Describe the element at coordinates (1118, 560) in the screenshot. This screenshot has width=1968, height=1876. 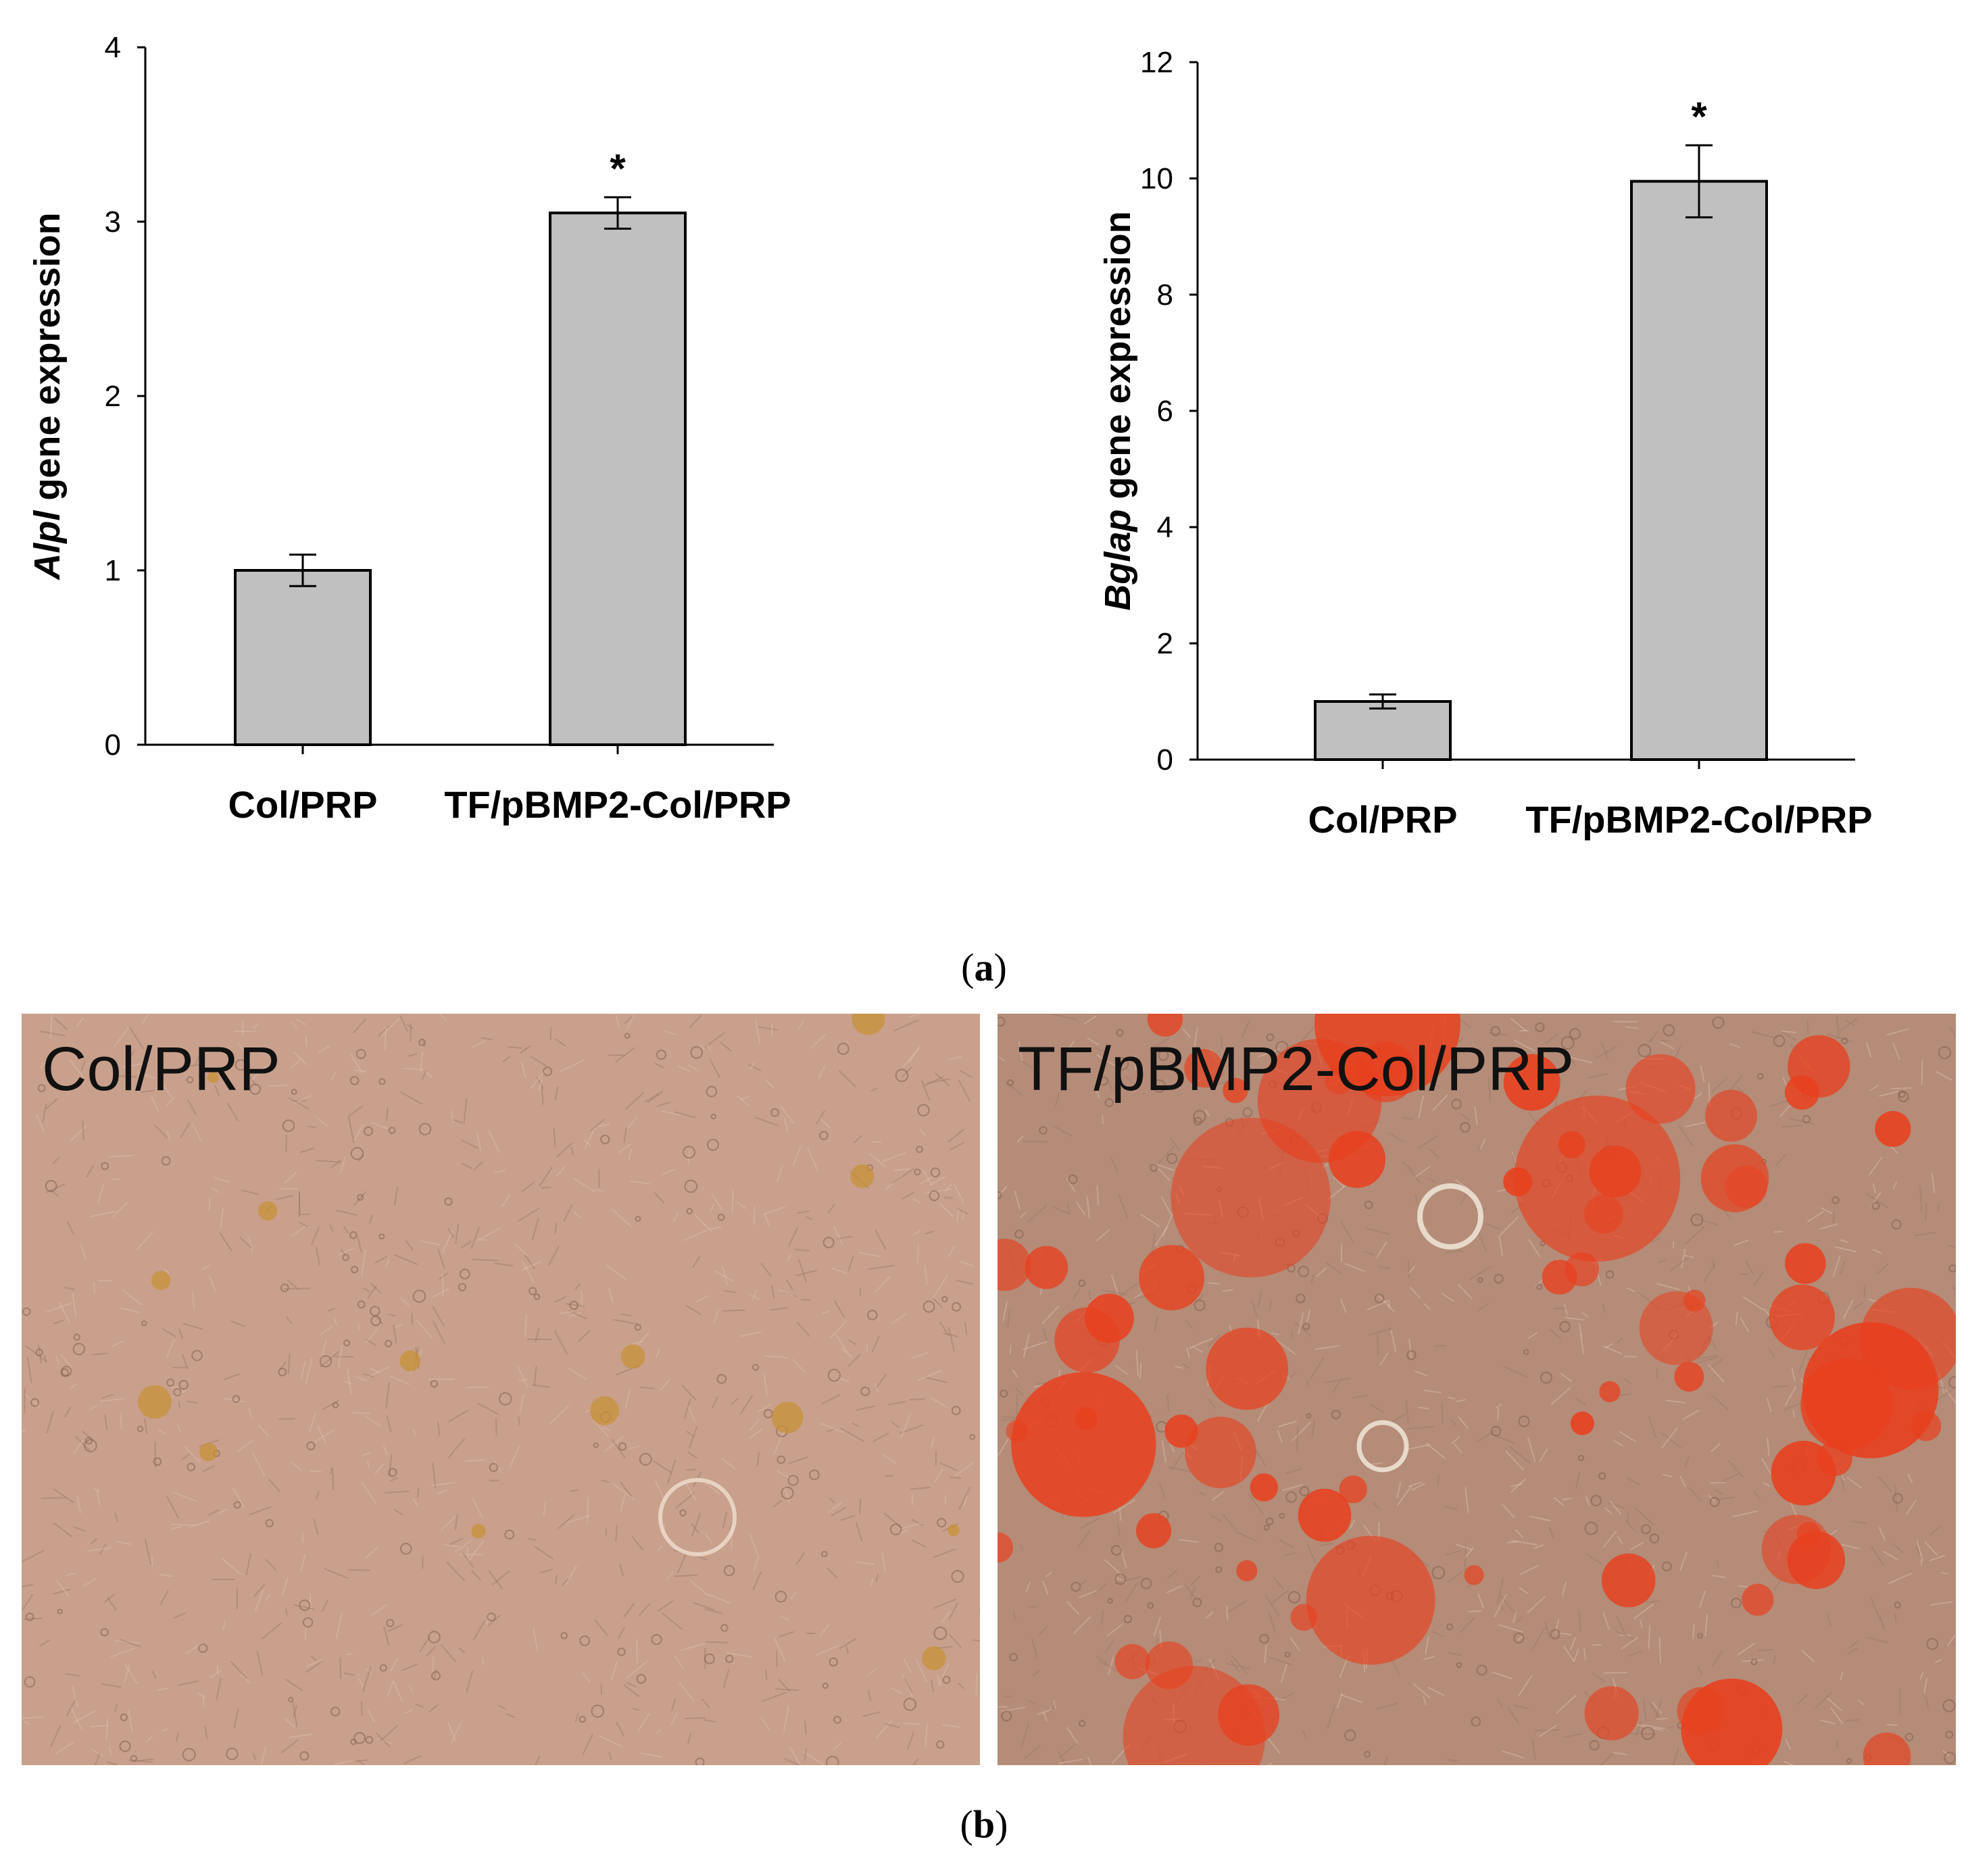
I see `y-axis-label-gene: Bglap` at that location.